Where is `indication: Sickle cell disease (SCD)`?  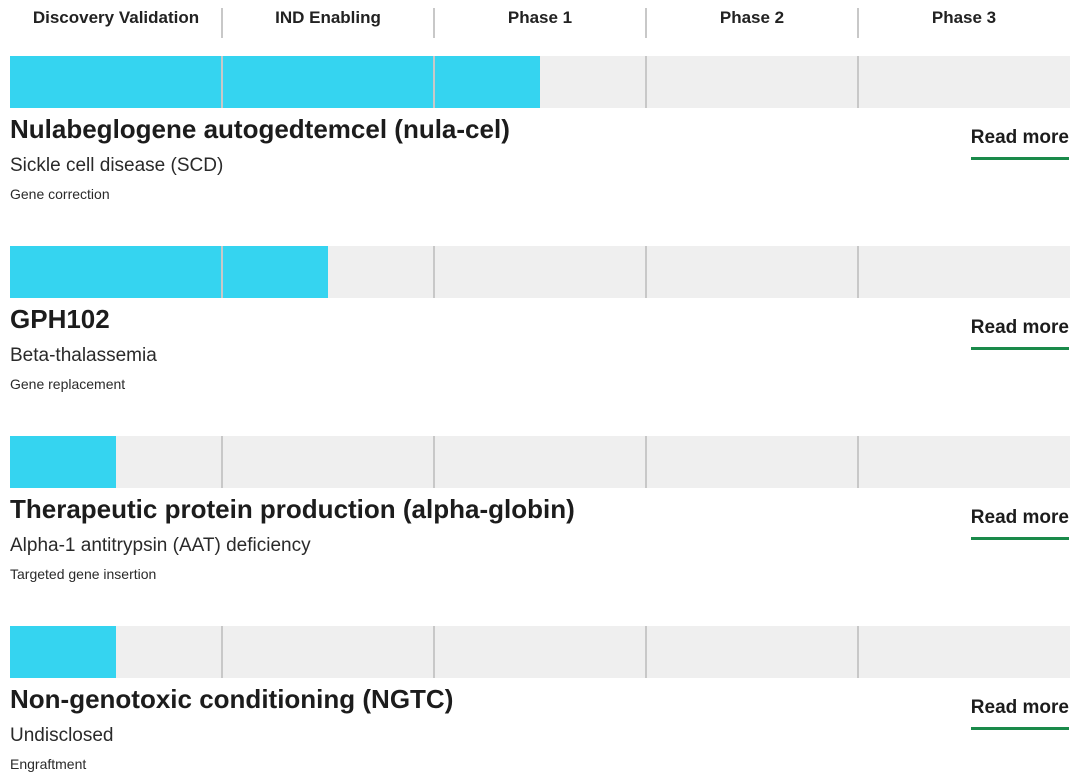
indication: Sickle cell disease (SCD) is located at coordinates (117, 165).